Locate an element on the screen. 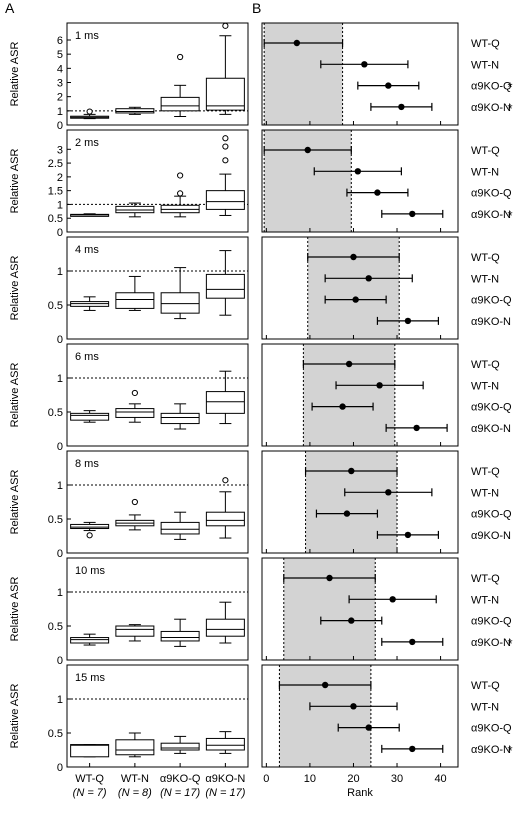 This screenshot has height=823, width=520. y-tick-label: 6 is located at coordinates (60, 41).